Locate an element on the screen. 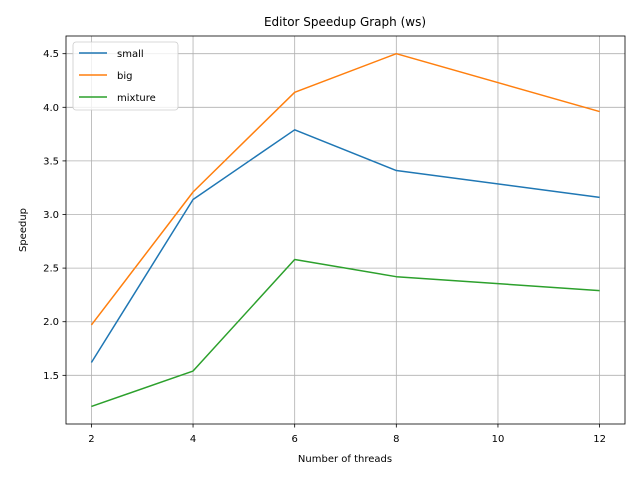 The width and height of the screenshot is (640, 480). y-tick-label: 1.5 is located at coordinates (51, 376).